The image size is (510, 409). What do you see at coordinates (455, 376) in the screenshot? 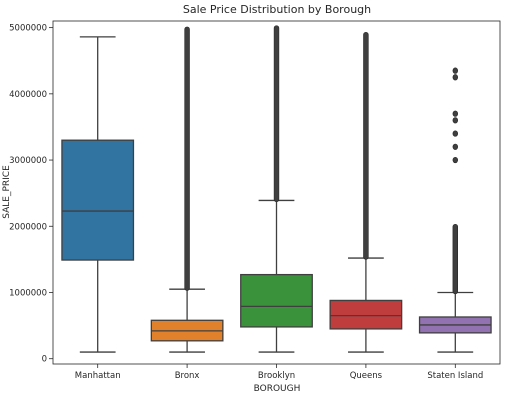
I see `x-tick-label: Staten Island` at bounding box center [455, 376].